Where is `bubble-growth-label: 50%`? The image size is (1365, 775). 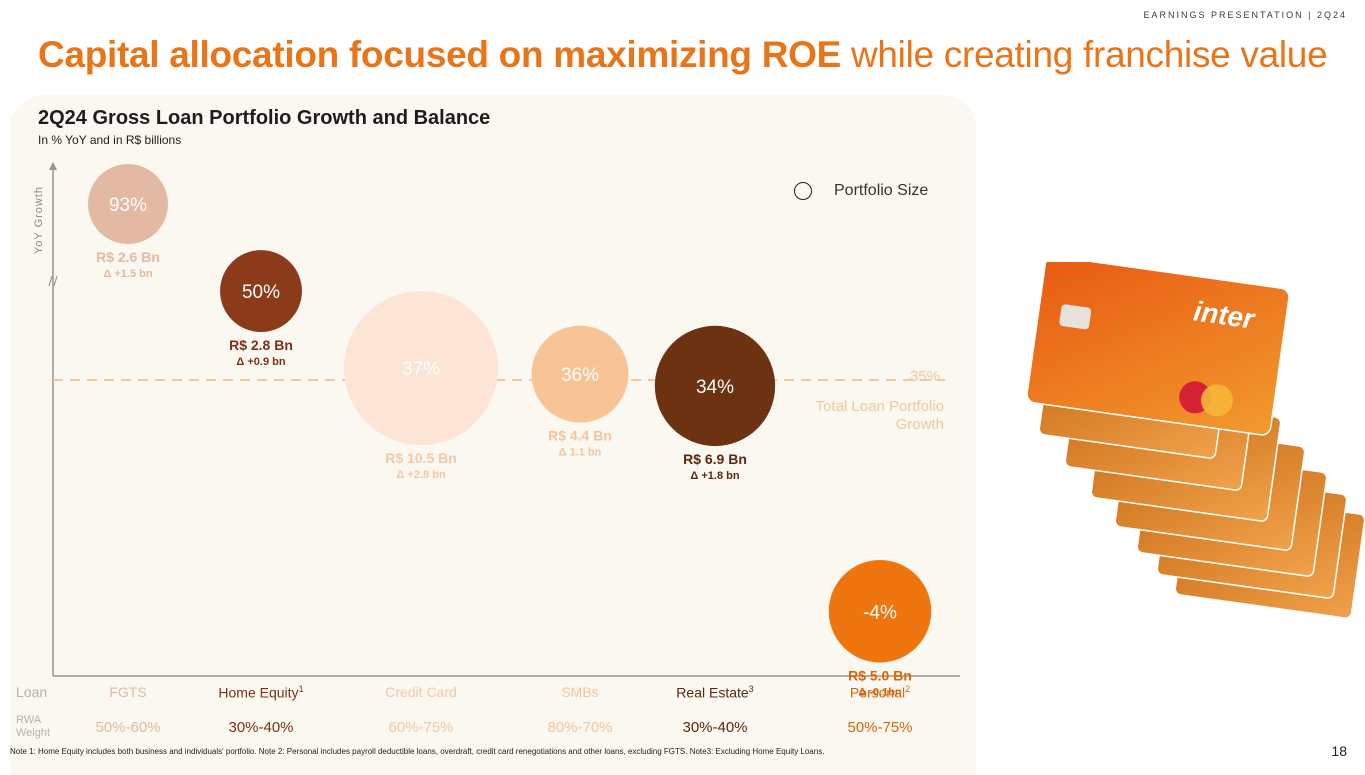
bubble-growth-label: 50% is located at coordinates (261, 292).